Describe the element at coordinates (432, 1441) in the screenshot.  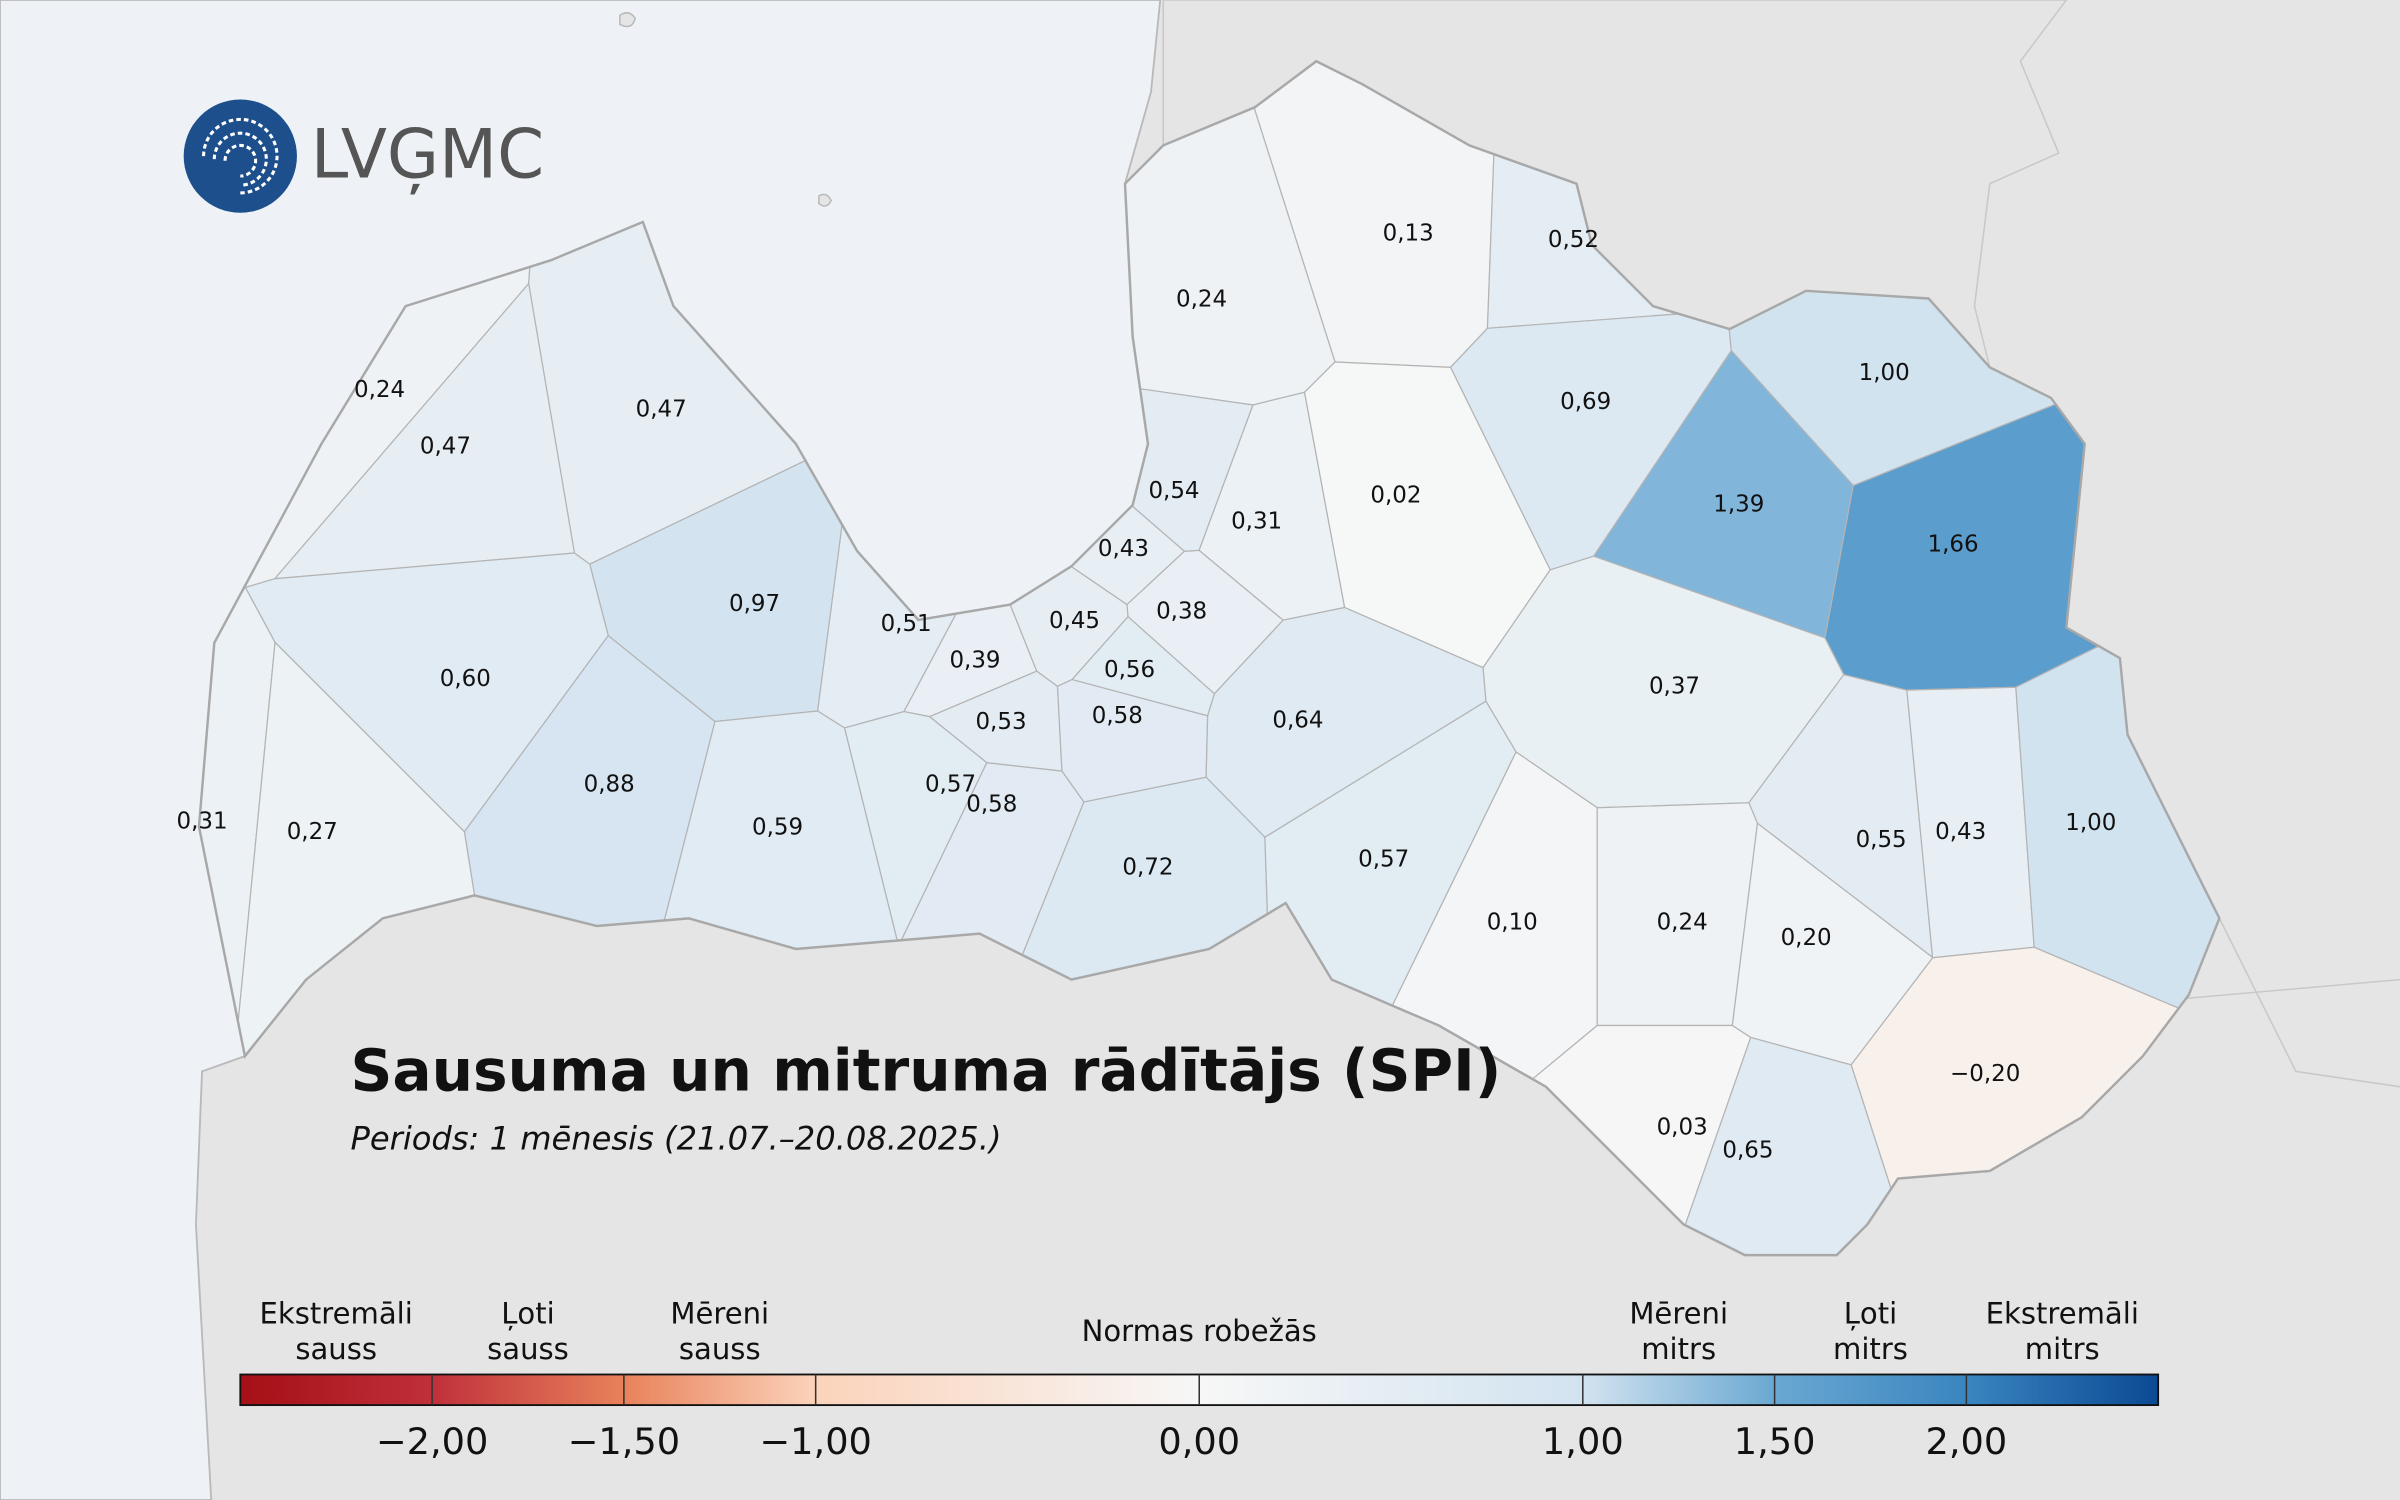
I see `legend-tick-label: −2,00` at that location.